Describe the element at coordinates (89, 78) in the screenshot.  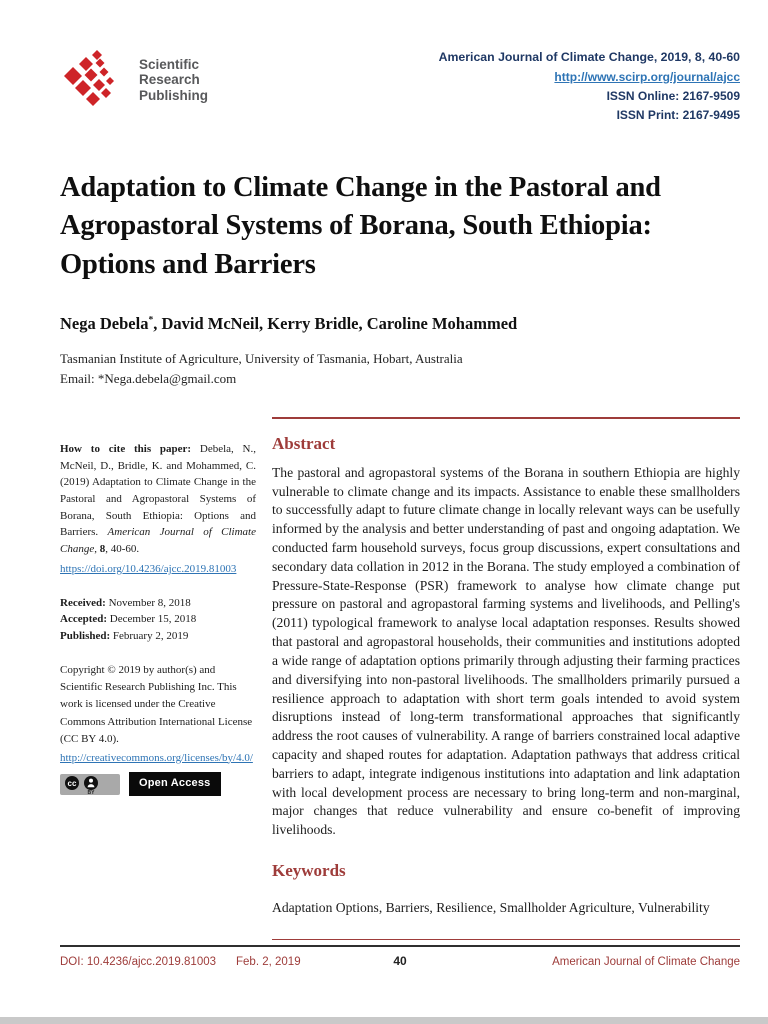
I see `scirp-diamonds-icon` at that location.